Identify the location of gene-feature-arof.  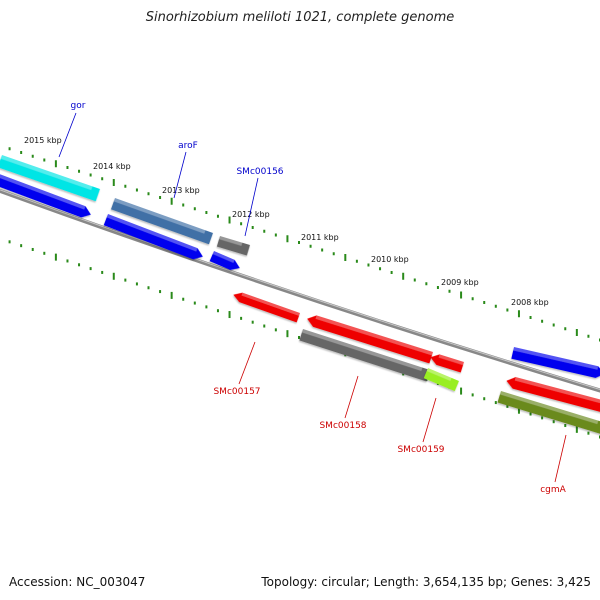
(161, 221).